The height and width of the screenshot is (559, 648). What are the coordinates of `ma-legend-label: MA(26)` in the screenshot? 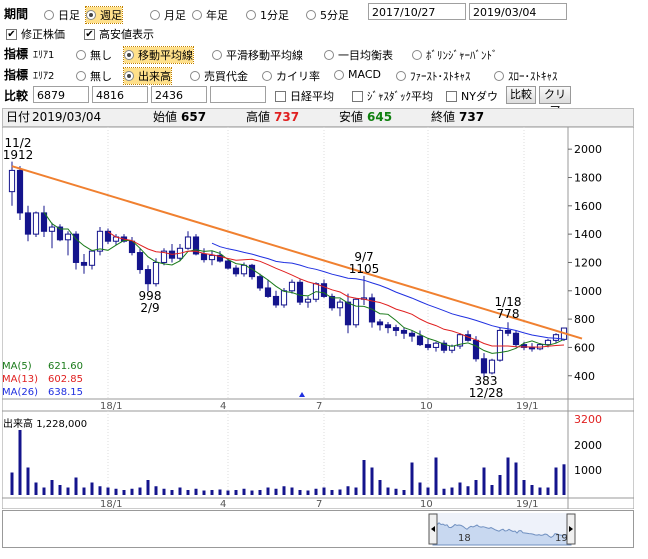 It's located at (20, 392).